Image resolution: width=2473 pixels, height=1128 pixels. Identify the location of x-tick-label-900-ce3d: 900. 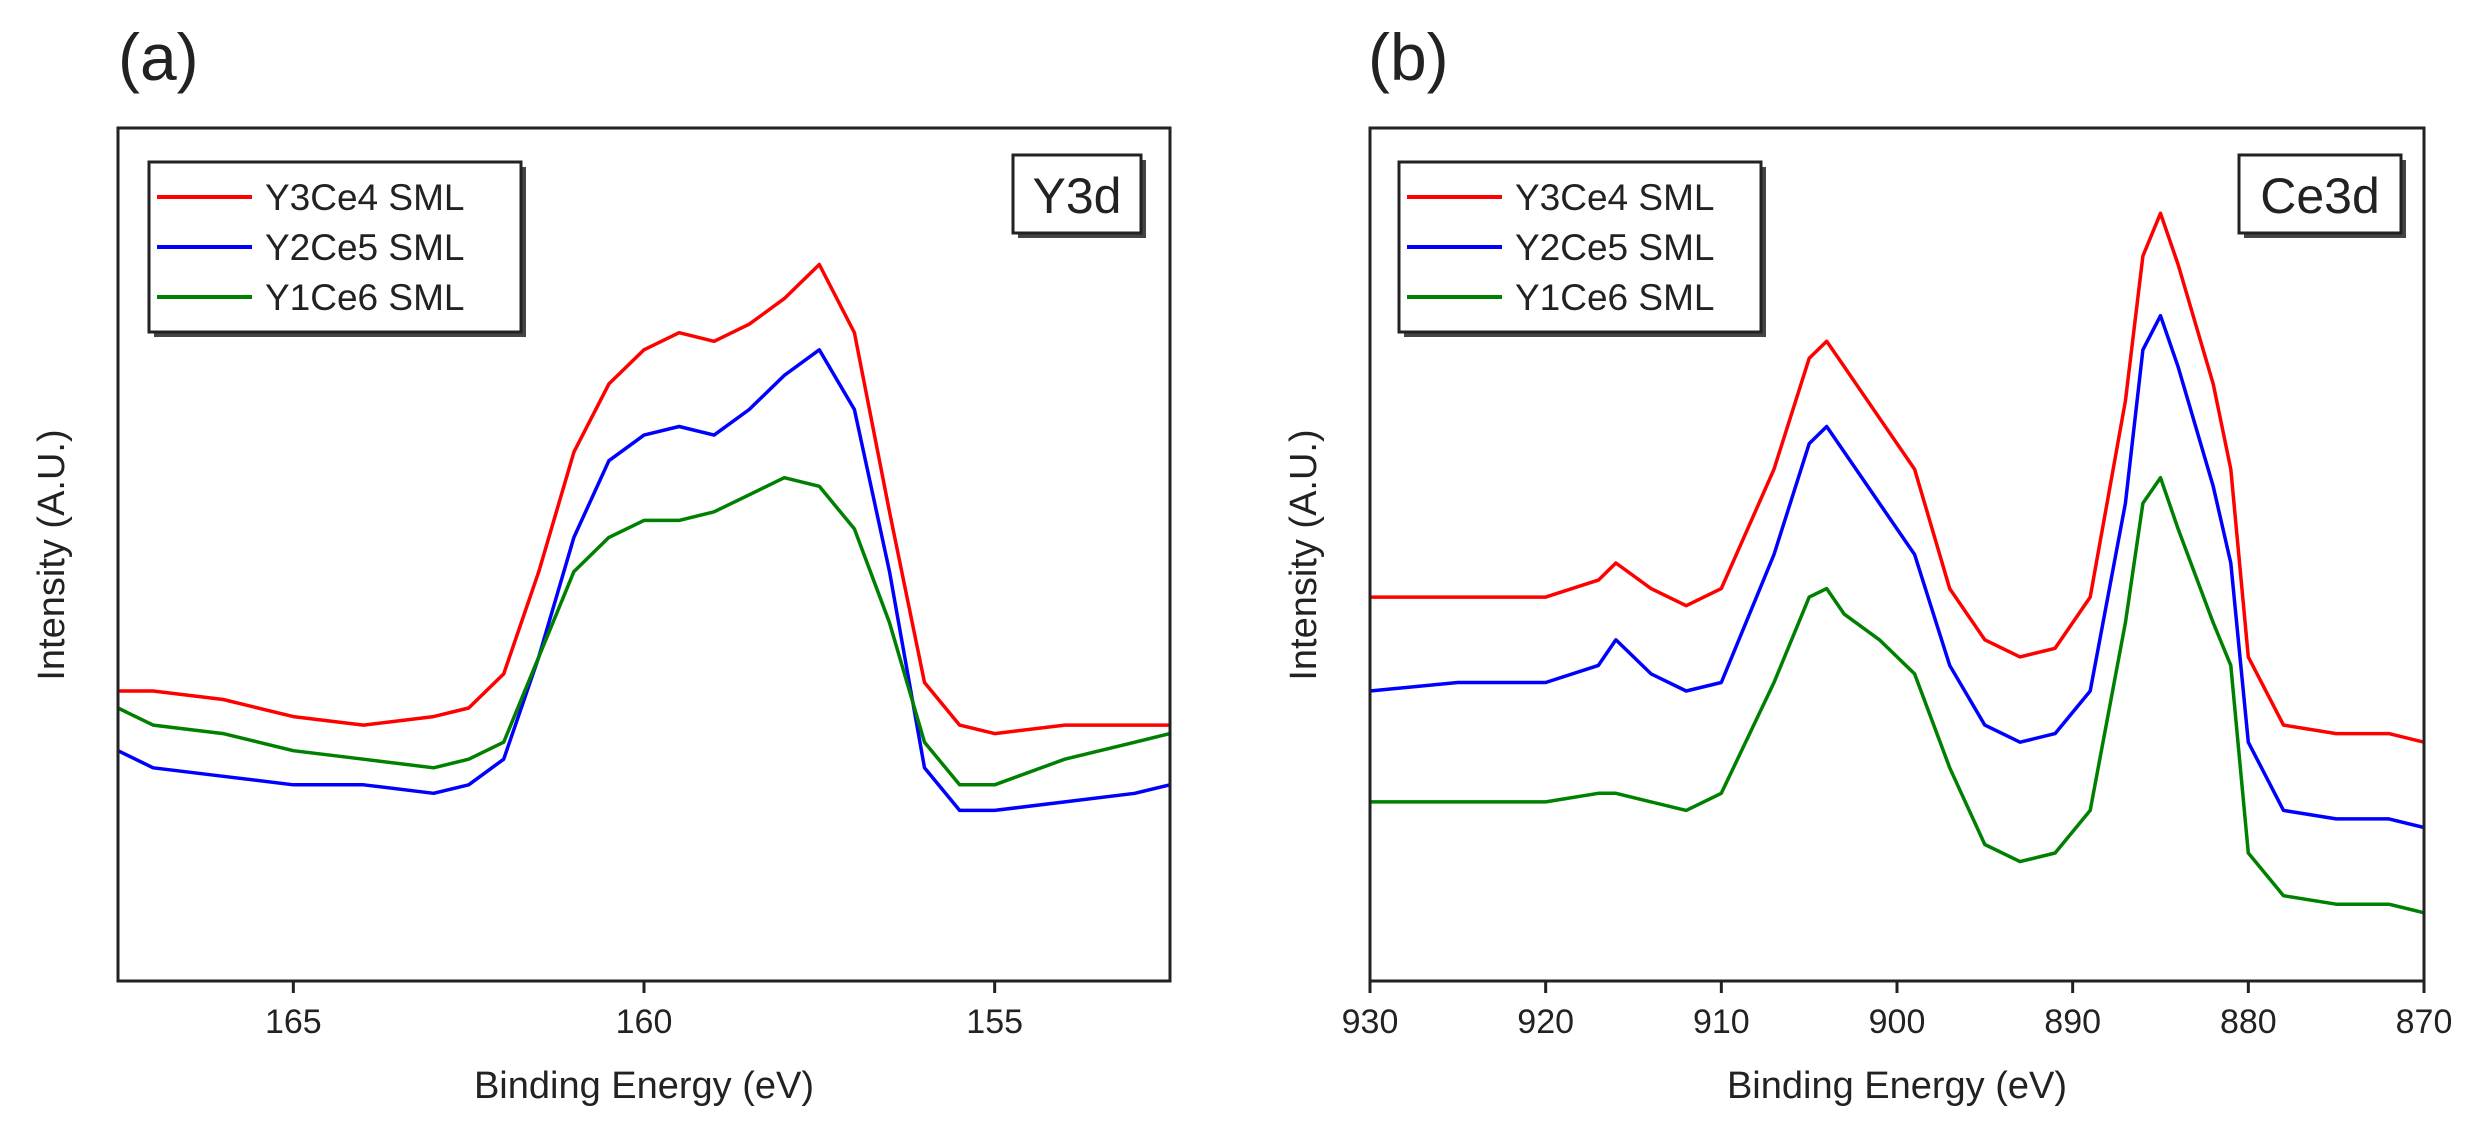
(1897, 1022).